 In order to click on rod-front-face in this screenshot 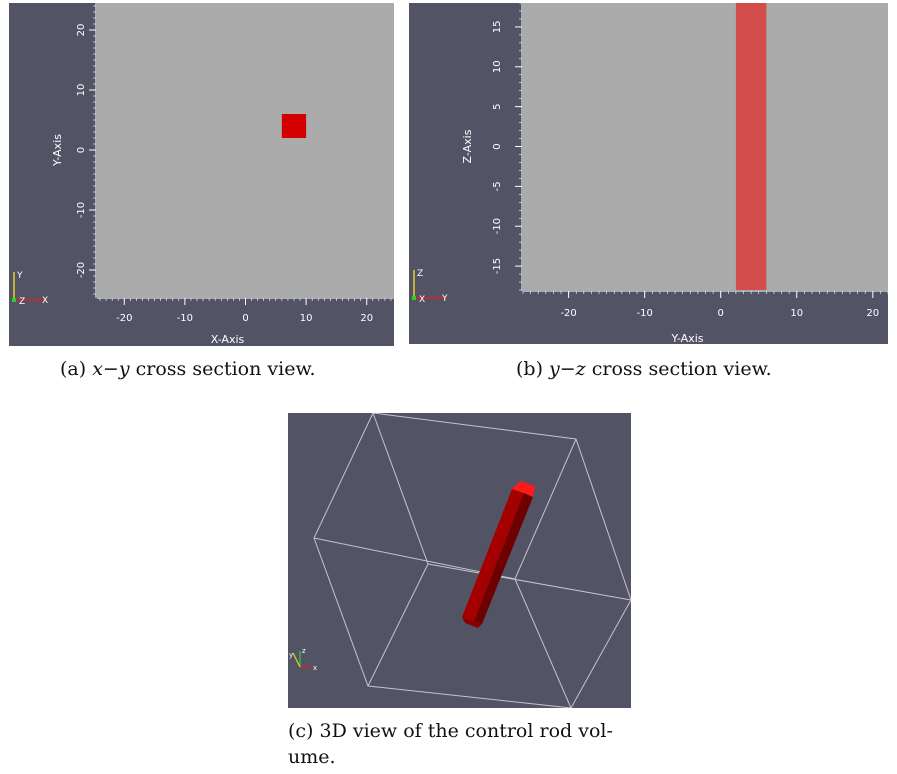, I will do `click(493, 555)`.